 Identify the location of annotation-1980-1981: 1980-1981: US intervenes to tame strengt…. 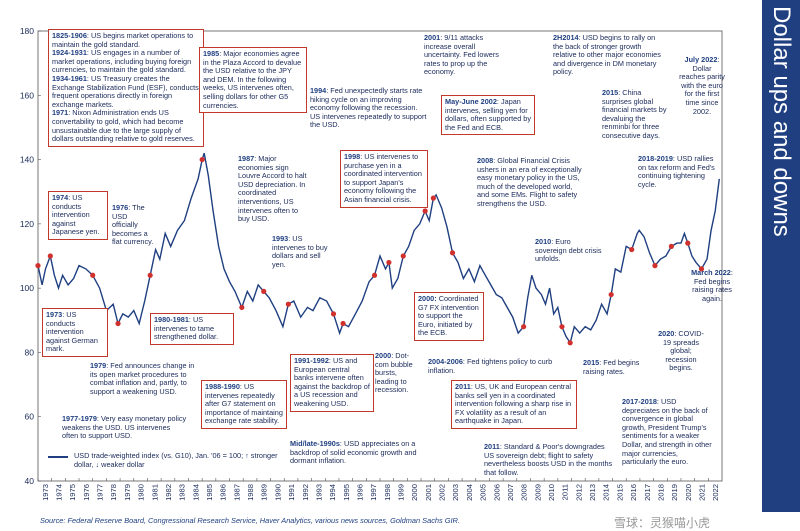
(192, 329).